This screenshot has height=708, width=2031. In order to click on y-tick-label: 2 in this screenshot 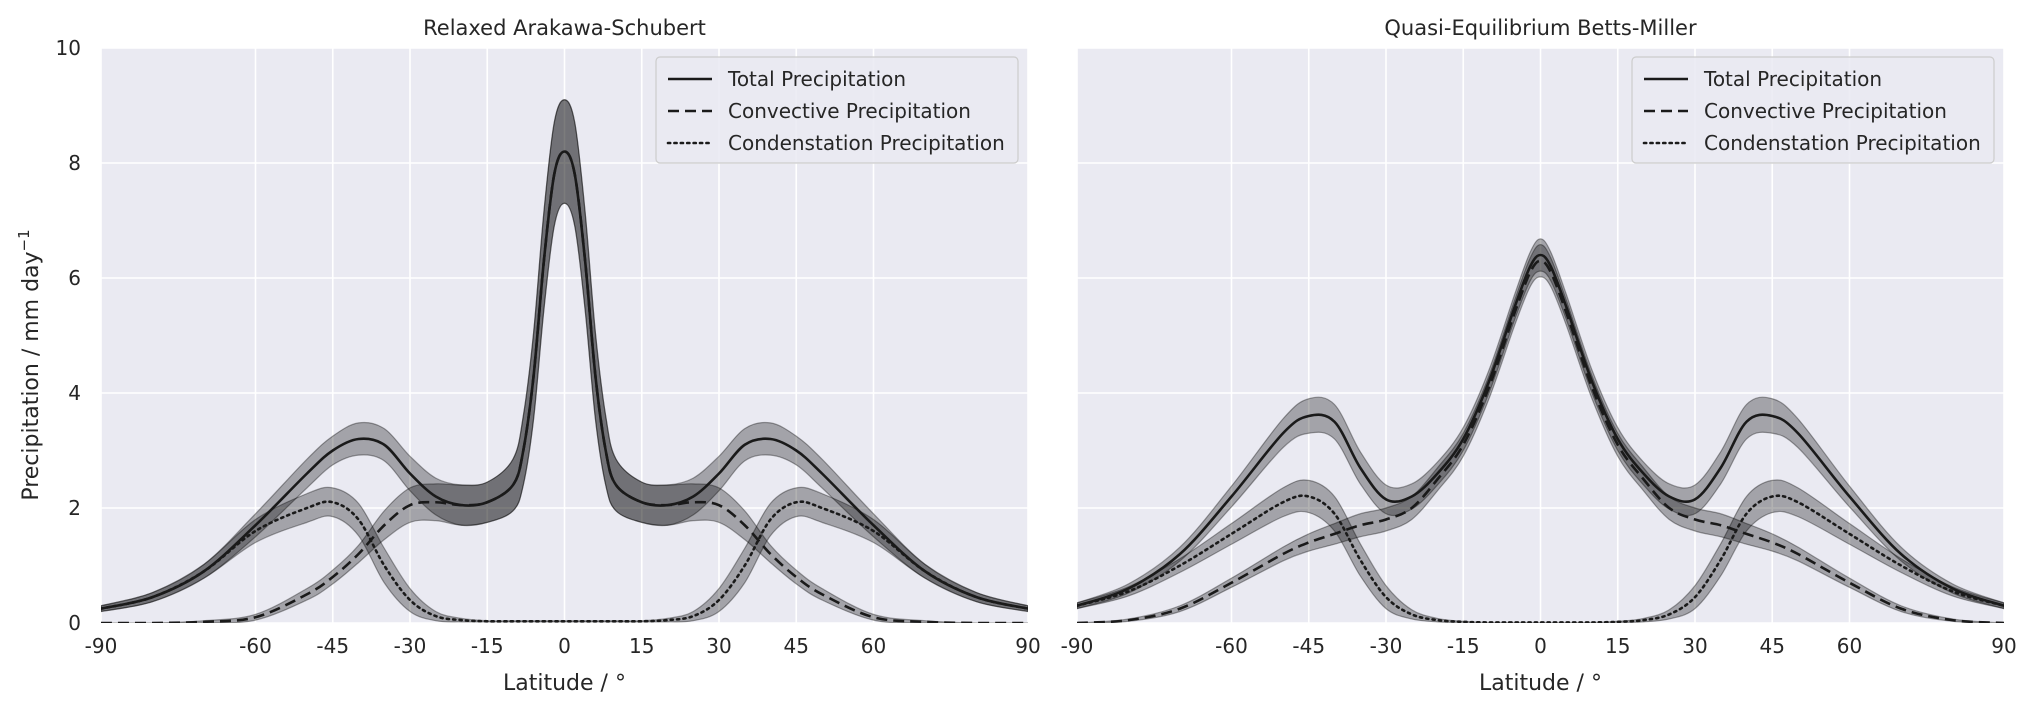, I will do `click(74, 508)`.